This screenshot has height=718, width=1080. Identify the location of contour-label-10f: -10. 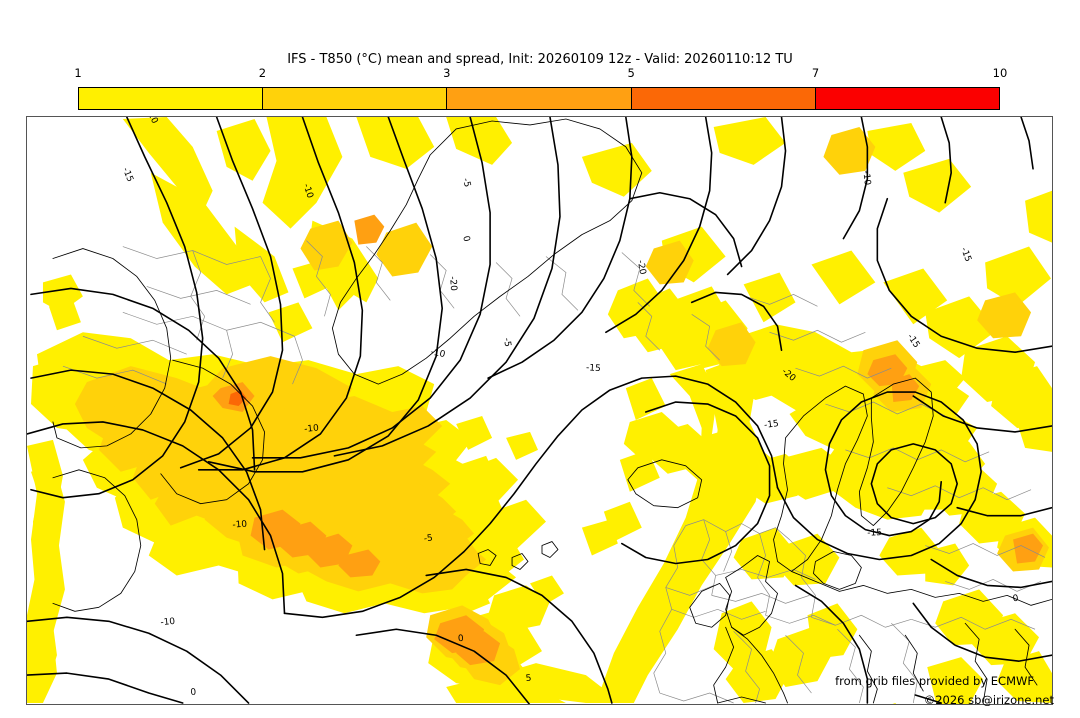
(168, 622).